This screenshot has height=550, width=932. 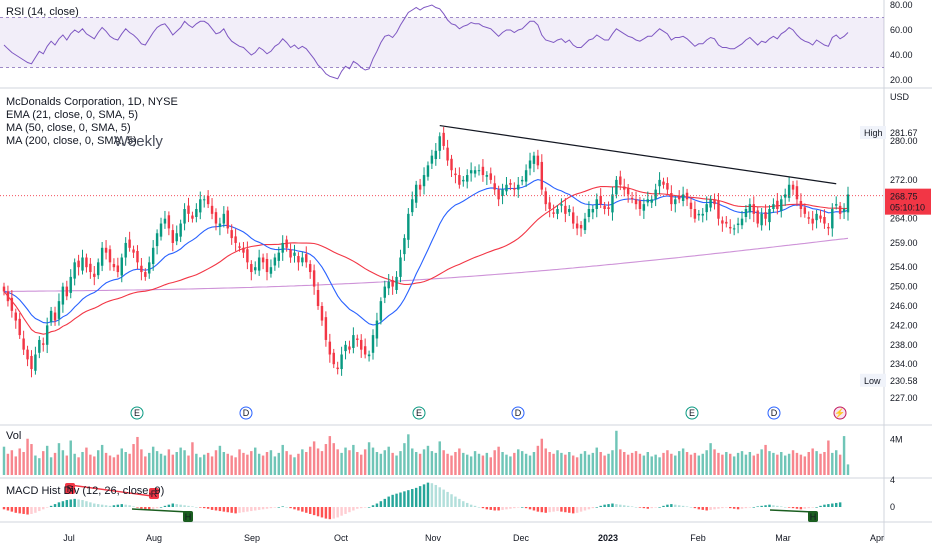 I want to click on rsi-legend: RSI (14, close), so click(x=42, y=12).